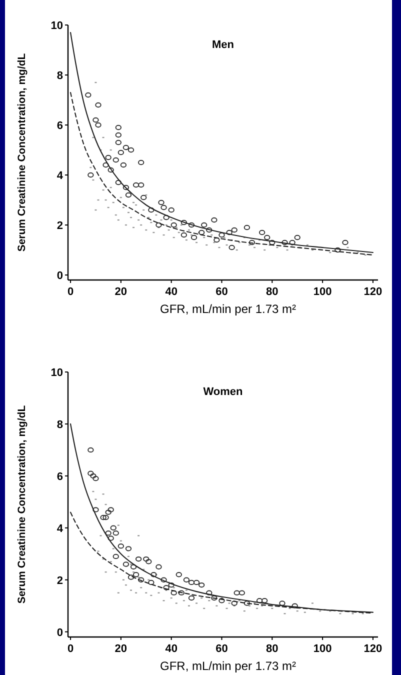 The width and height of the screenshot is (401, 675). What do you see at coordinates (223, 45) in the screenshot?
I see `text: Men` at bounding box center [223, 45].